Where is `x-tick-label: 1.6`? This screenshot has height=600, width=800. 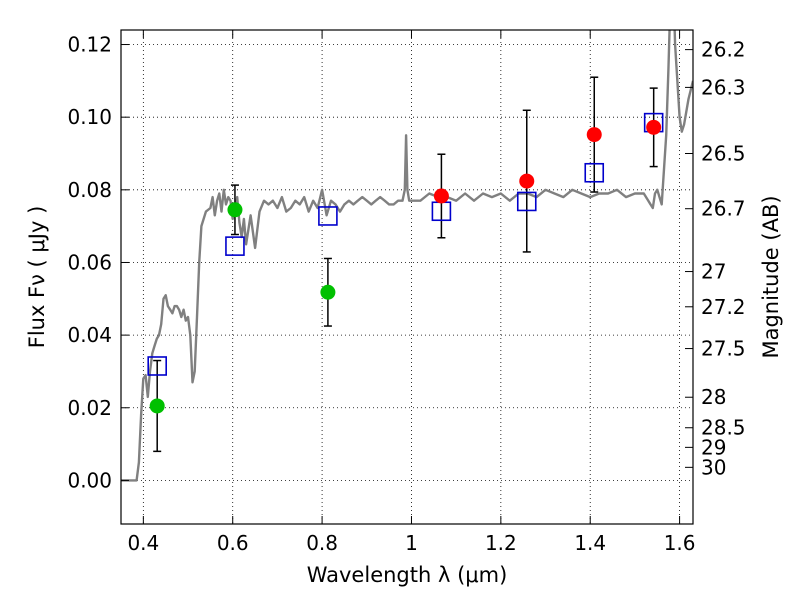 x-tick-label: 1.6 is located at coordinates (680, 543).